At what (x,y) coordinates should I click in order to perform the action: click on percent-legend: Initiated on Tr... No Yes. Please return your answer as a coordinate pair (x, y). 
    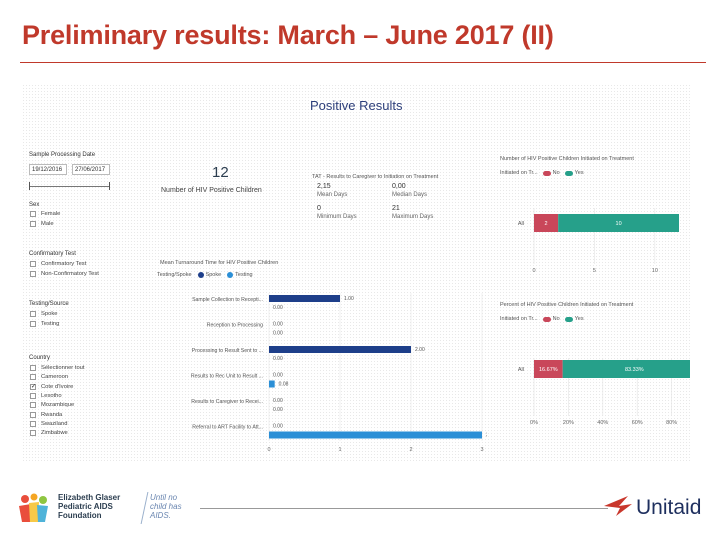
    Looking at the image, I should click on (542, 319).